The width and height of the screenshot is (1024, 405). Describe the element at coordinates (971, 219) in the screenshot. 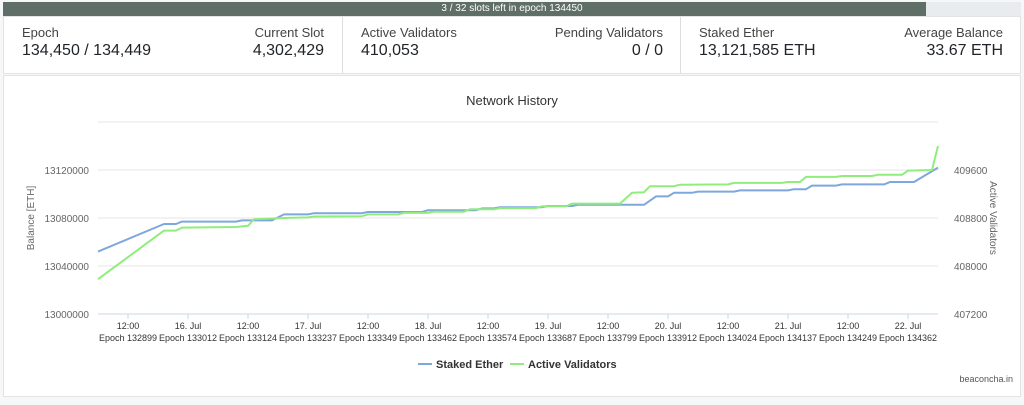

I see `y-tick-right: 408800` at that location.